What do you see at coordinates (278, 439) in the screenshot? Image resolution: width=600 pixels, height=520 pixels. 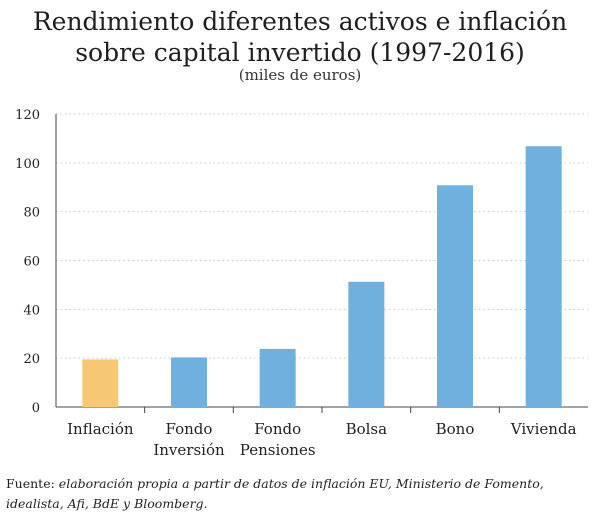 I see `x-tick-label: Fondo Pensiones` at bounding box center [278, 439].